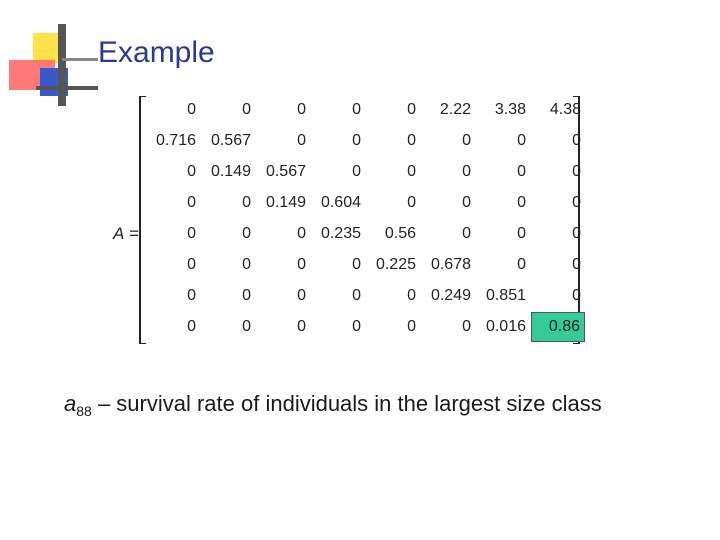 The image size is (720, 540). I want to click on matrix-label: A =, so click(126, 234).